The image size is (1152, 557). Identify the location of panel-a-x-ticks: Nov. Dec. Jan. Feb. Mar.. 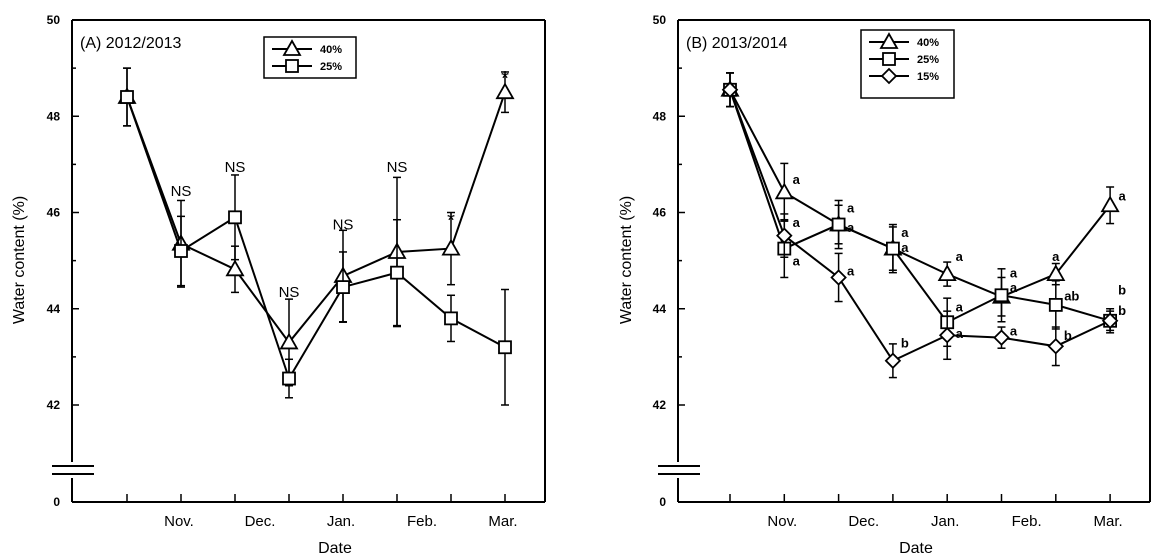
(322, 512).